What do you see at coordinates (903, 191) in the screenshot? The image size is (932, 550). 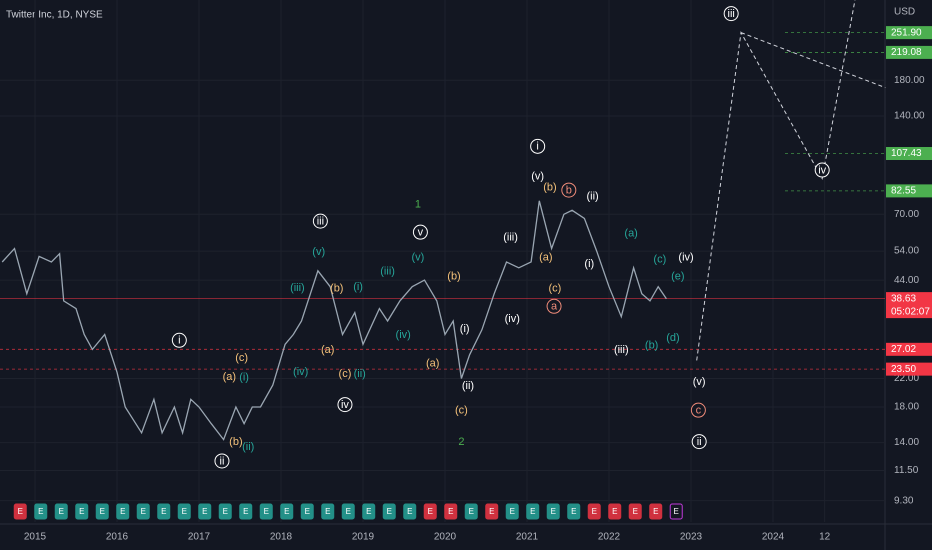 I see `price-label: 82.55` at bounding box center [903, 191].